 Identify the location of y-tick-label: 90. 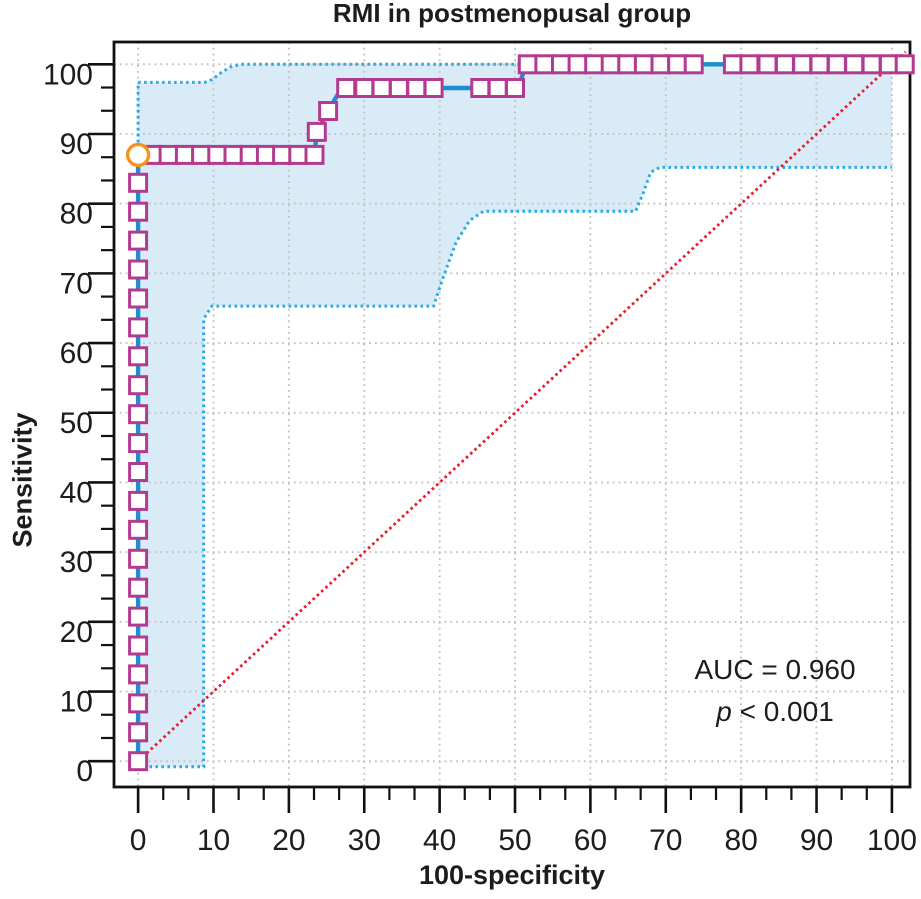
(76, 144).